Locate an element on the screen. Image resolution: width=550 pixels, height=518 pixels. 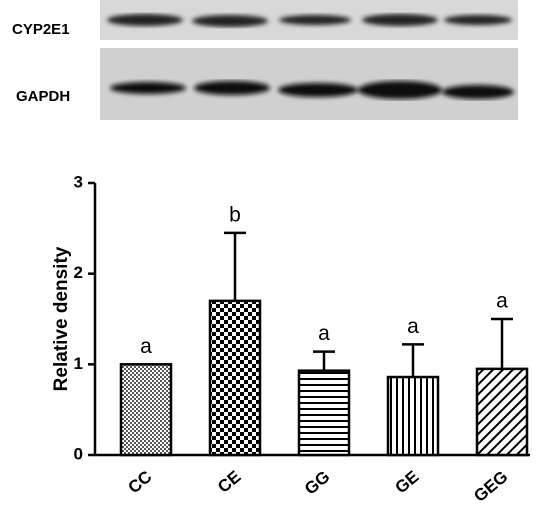
y-tick-label: 0 is located at coordinates (78, 453).